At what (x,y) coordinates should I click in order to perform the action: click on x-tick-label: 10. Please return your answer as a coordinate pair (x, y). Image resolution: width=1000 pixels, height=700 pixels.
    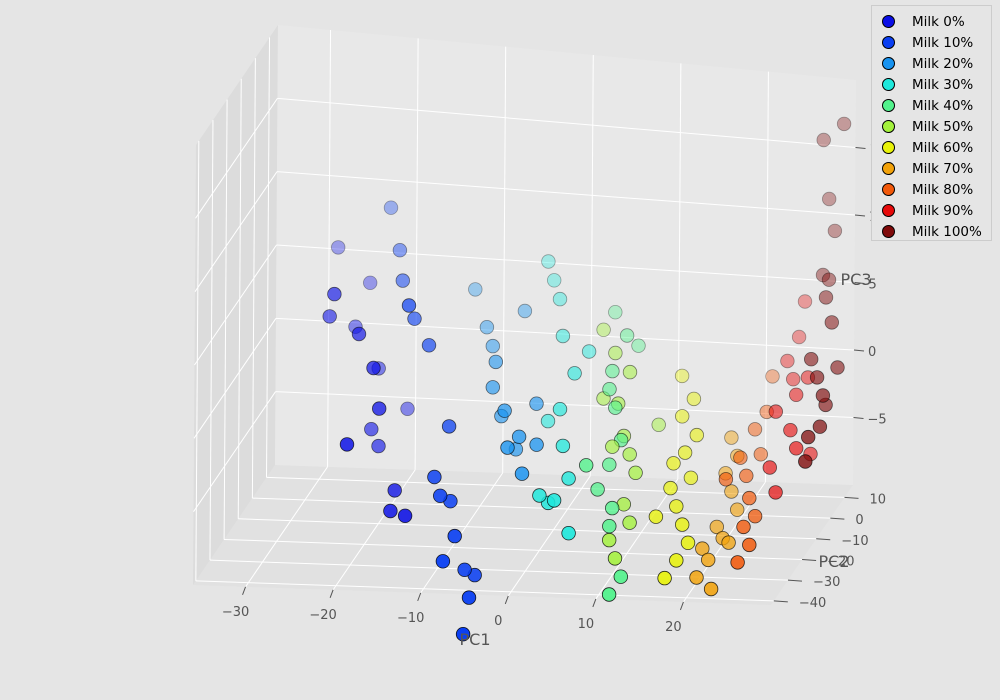
    Looking at the image, I should click on (586, 624).